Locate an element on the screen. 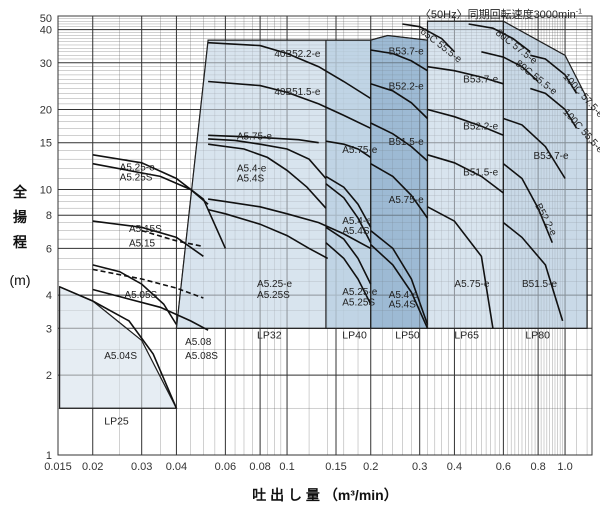 The width and height of the screenshot is (600, 515). y-tick-label: 20 is located at coordinates (46, 111).